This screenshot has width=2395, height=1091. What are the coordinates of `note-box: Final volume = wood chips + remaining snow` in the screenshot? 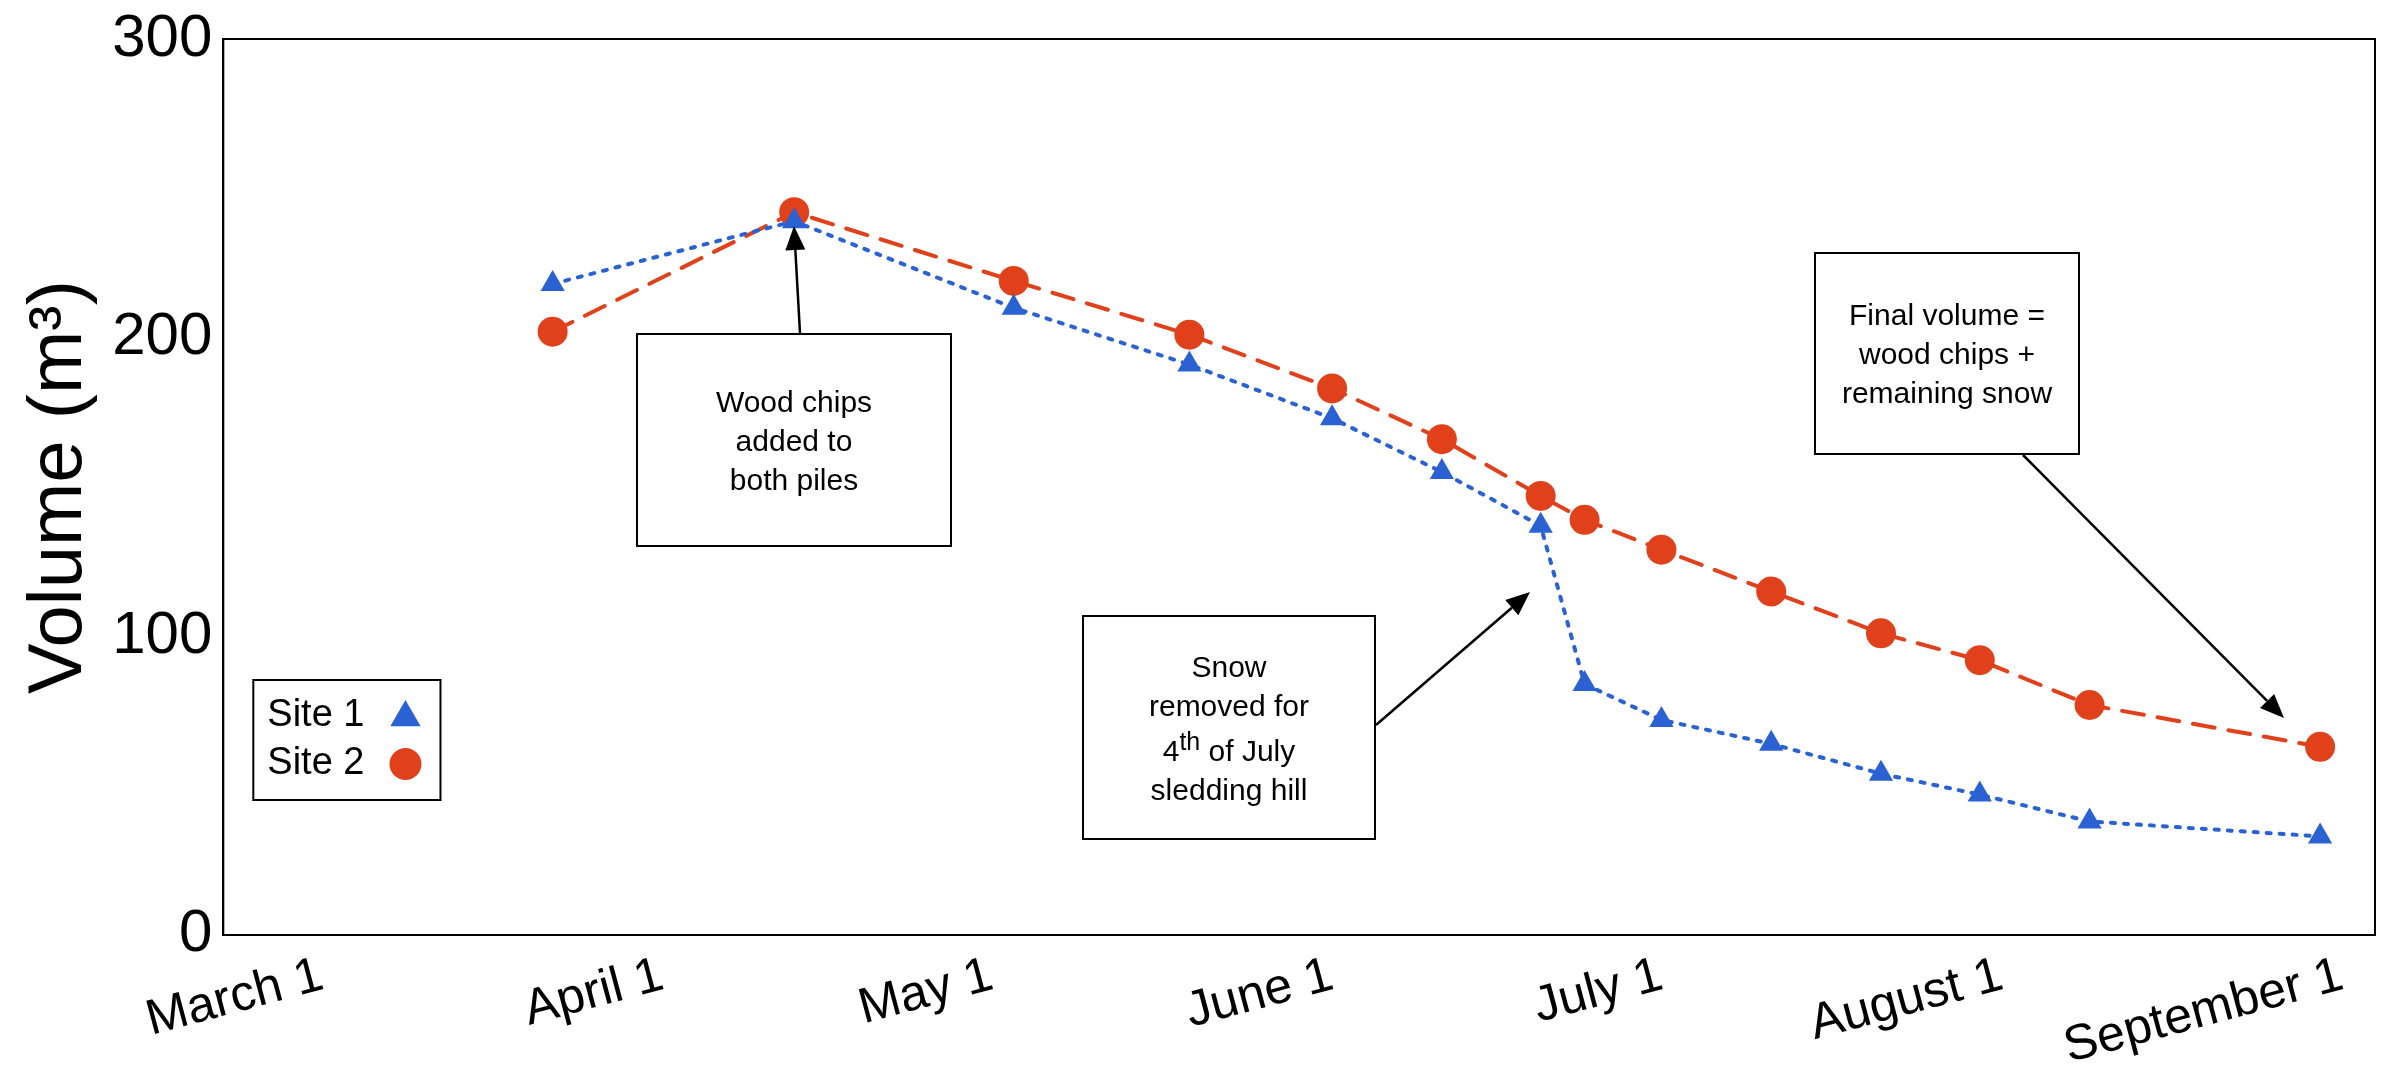 It's located at (1947, 353).